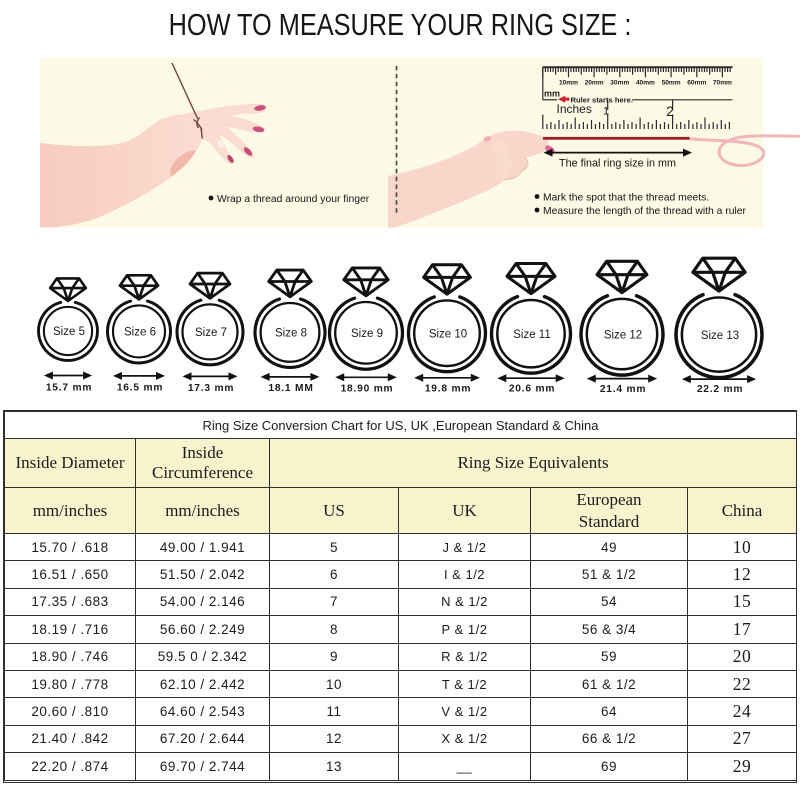  What do you see at coordinates (671, 83) in the screenshot?
I see `svg-text: 50mm` at bounding box center [671, 83].